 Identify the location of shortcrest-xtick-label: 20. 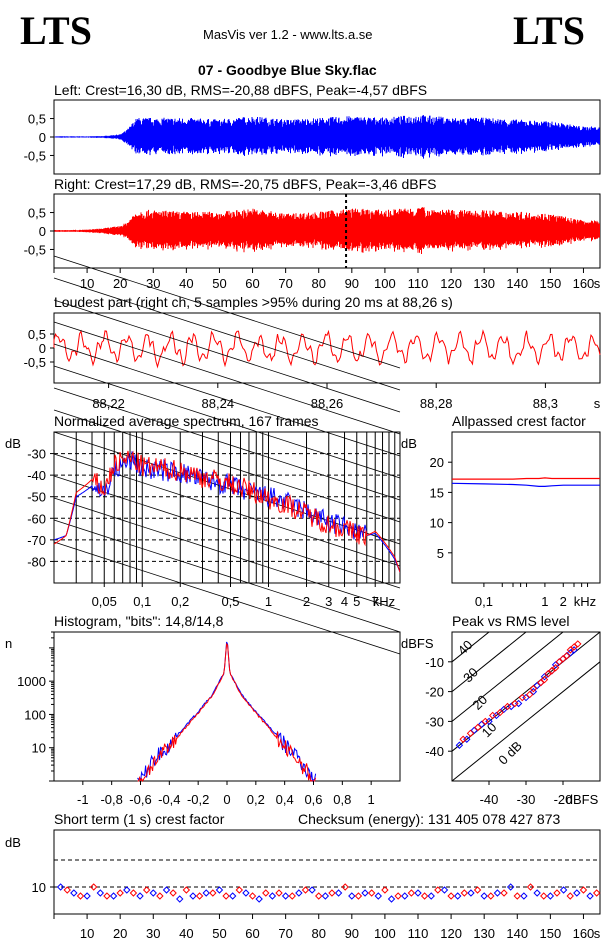
(120, 933).